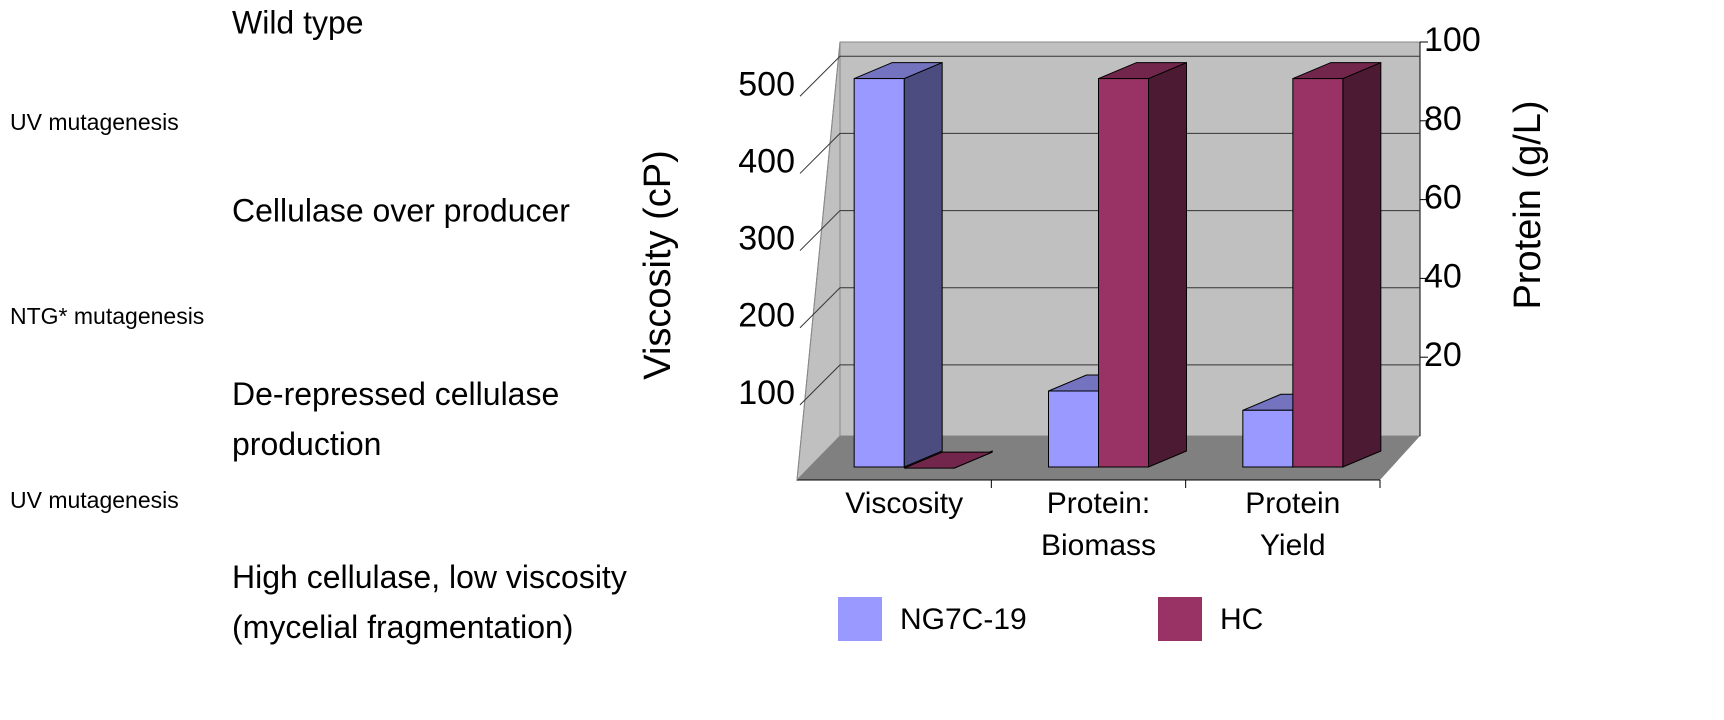 This screenshot has height=720, width=1724. I want to click on step-text: Wild type, so click(298, 22).